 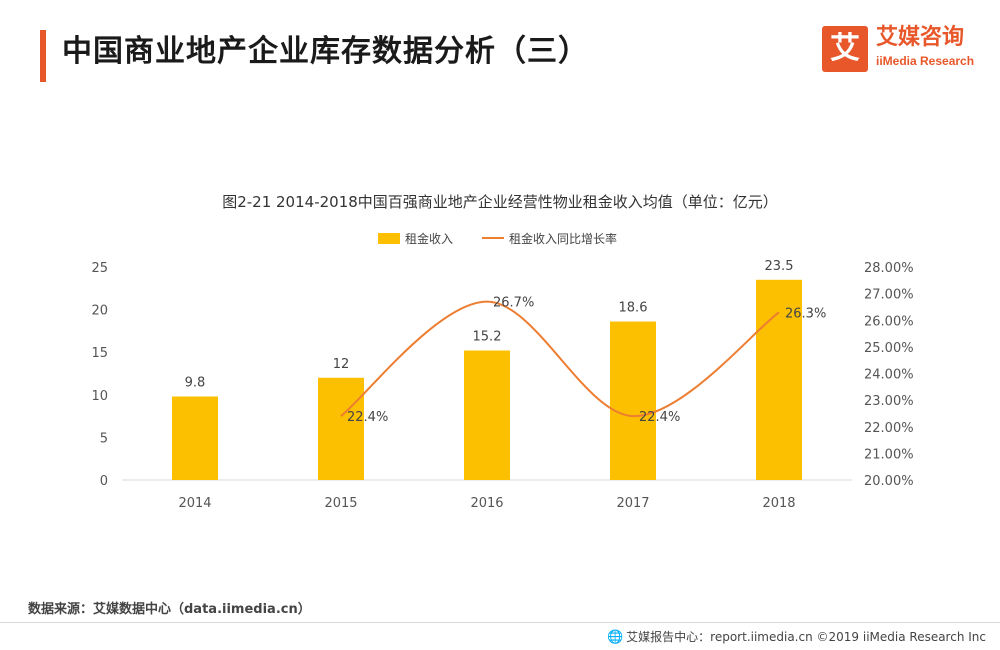 What do you see at coordinates (195, 383) in the screenshot?
I see `bar-data-label: 9.8` at bounding box center [195, 383].